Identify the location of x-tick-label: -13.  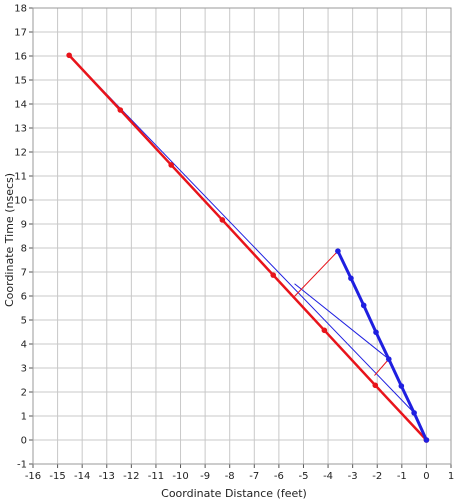
(107, 476).